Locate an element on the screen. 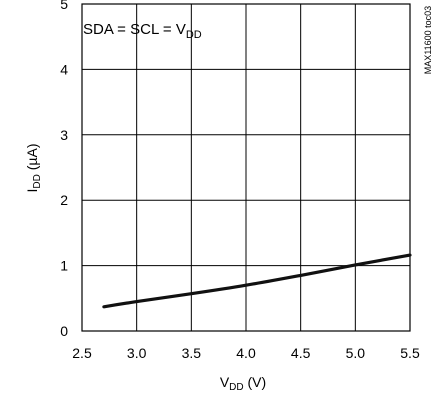 The height and width of the screenshot is (394, 438). y-tick-label: 4 is located at coordinates (64, 69).